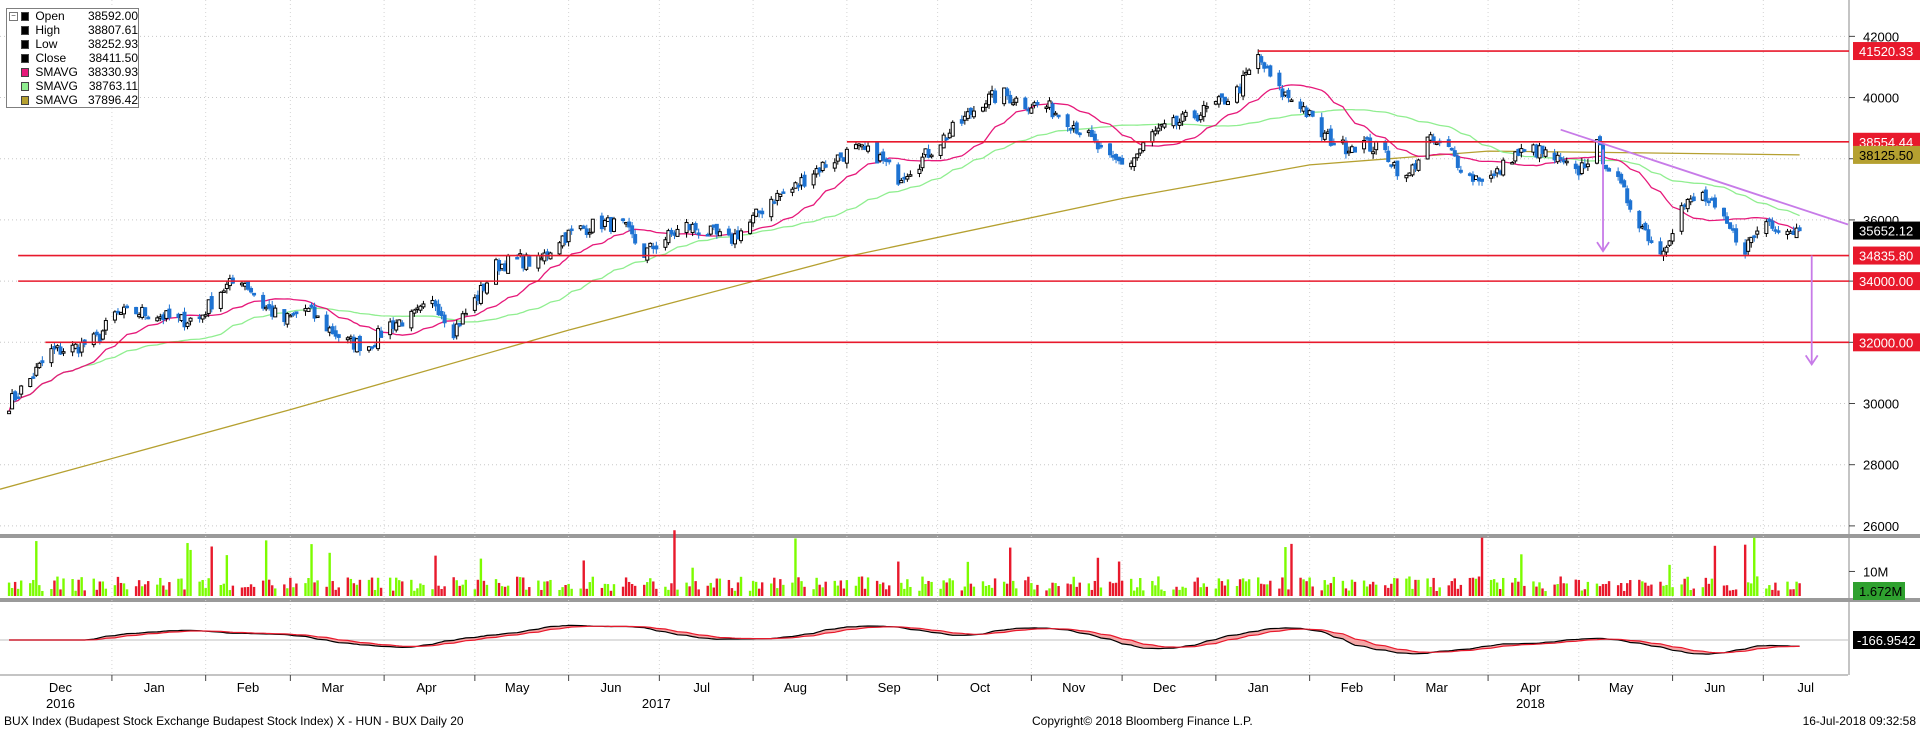 The image size is (1920, 730). I want to click on legend-value: 38763.11, so click(113, 86).